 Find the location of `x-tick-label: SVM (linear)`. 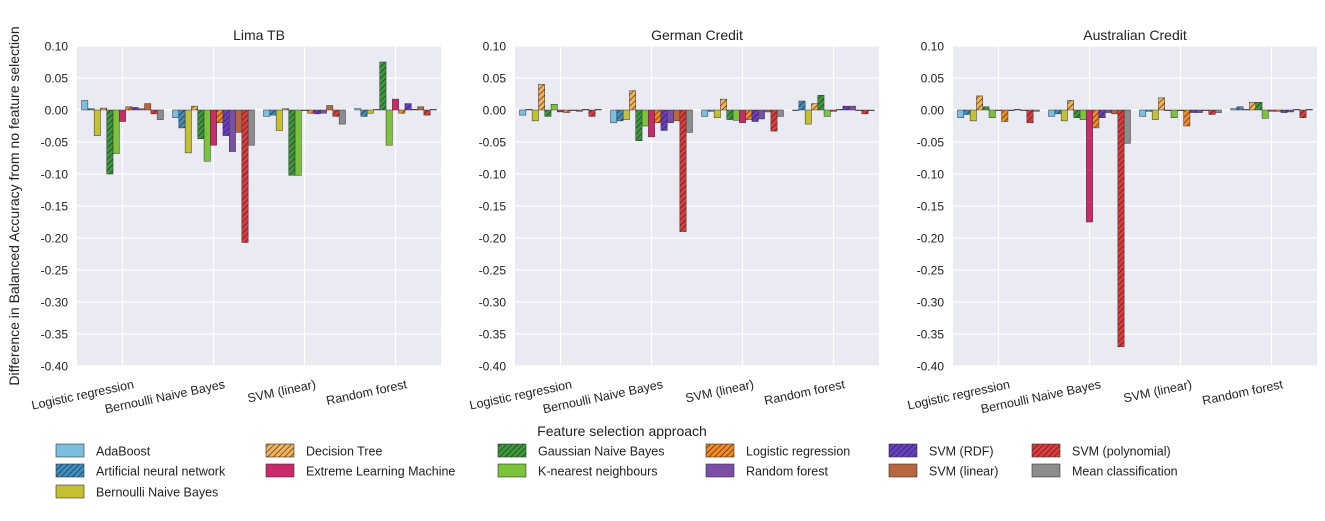

x-tick-label: SVM (linear) is located at coordinates (1157, 391).